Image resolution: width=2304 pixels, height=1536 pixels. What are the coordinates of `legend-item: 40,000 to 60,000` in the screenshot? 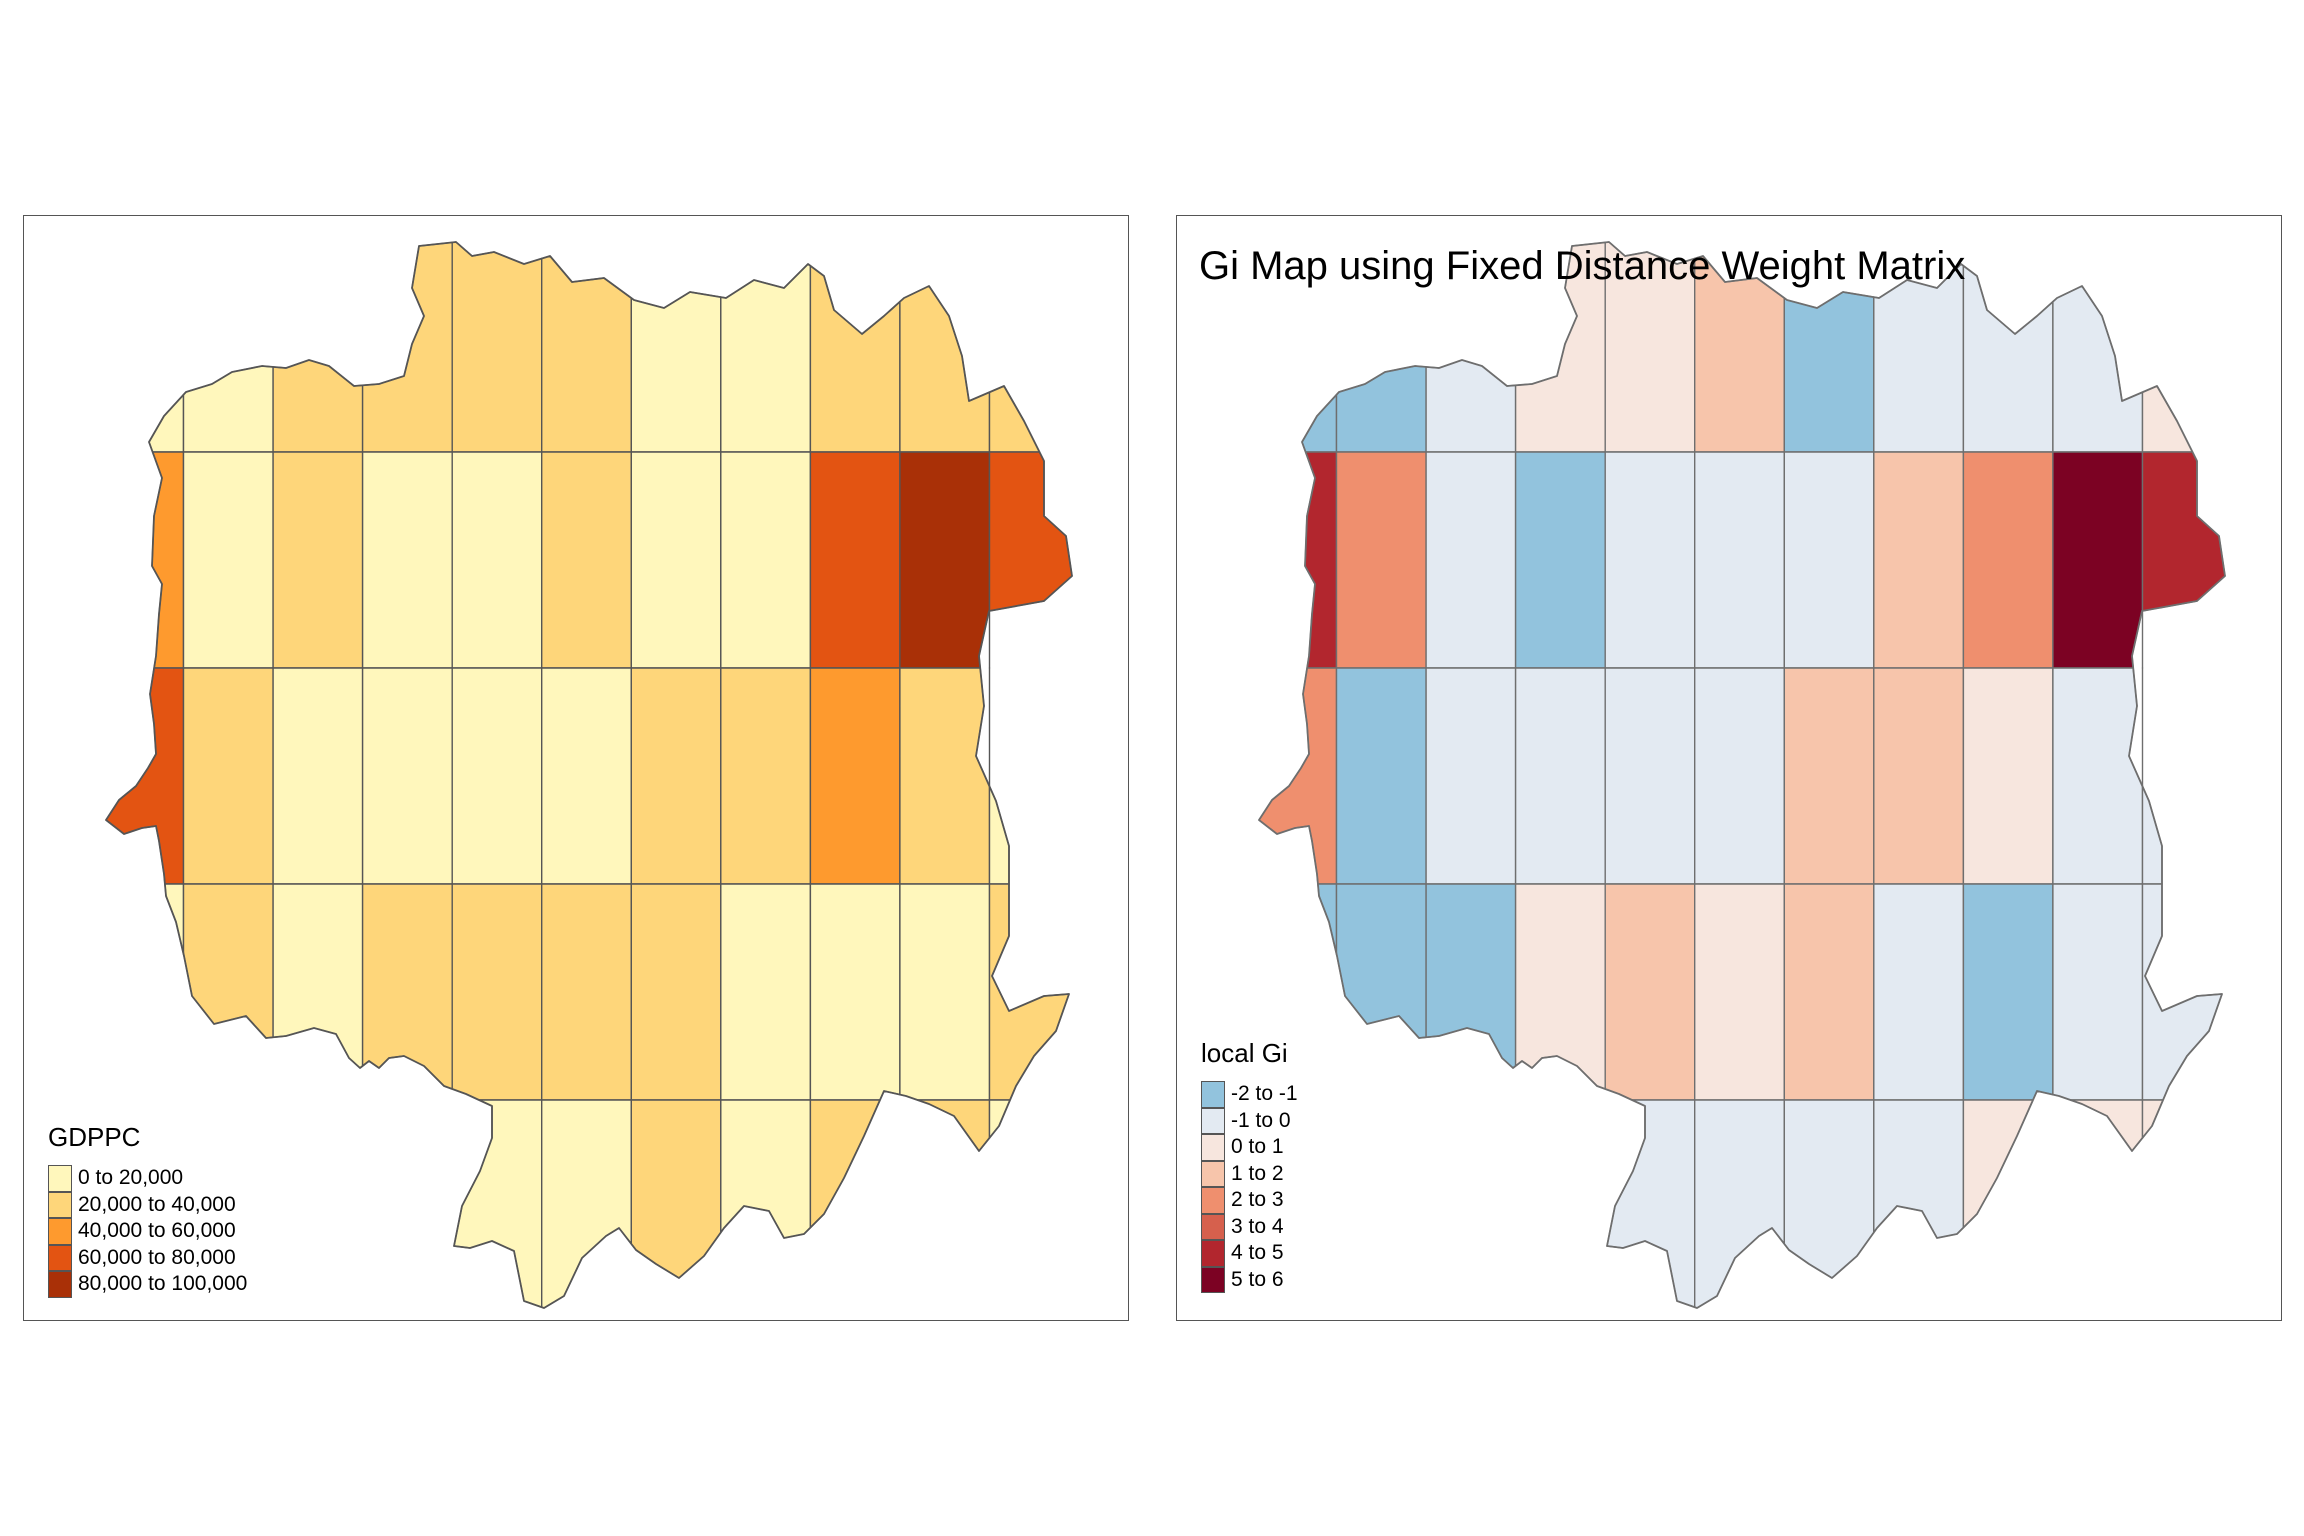 It's located at (147, 1231).